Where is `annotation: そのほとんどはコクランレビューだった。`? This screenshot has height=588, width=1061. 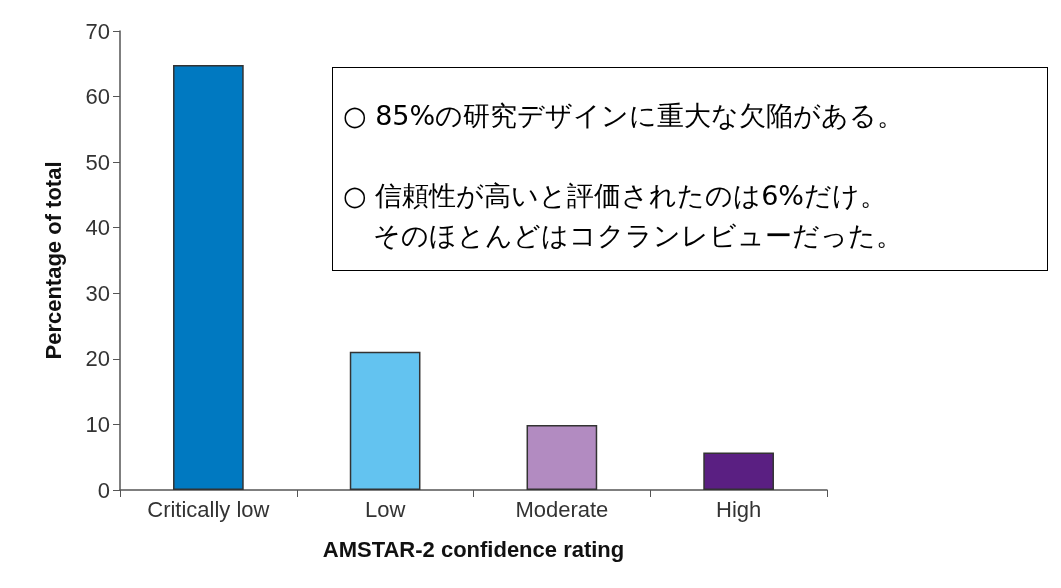 annotation: そのほとんどはコクランレビューだった。 is located at coordinates (638, 236).